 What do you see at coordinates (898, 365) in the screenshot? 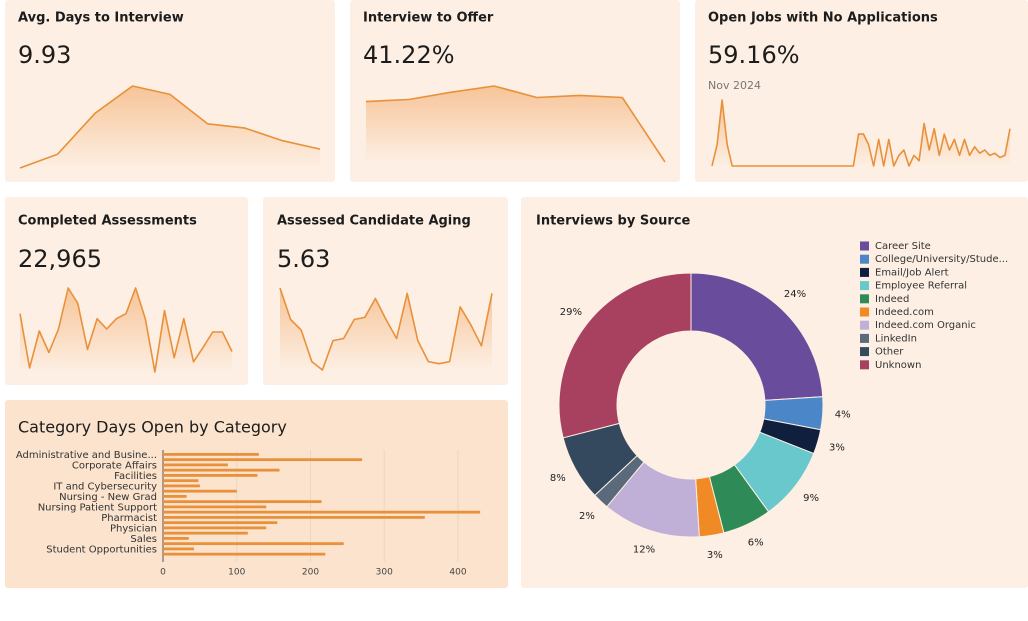
I see `legend-label: Unknown` at bounding box center [898, 365].